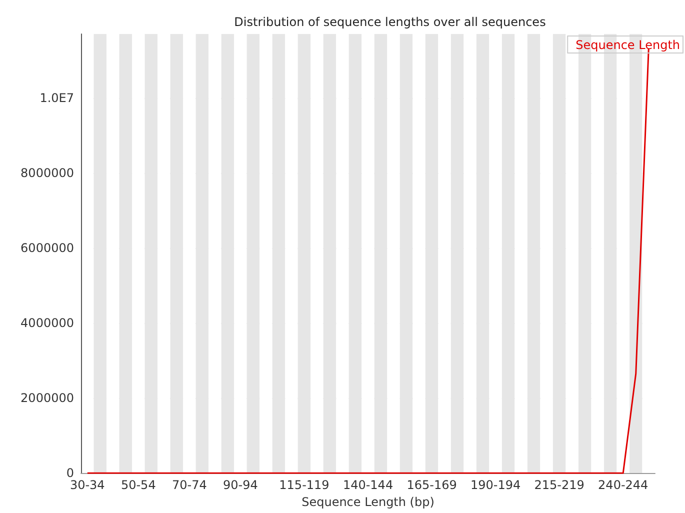 This screenshot has height=513, width=685. I want to click on y-tick-label: 2000000, so click(47, 398).